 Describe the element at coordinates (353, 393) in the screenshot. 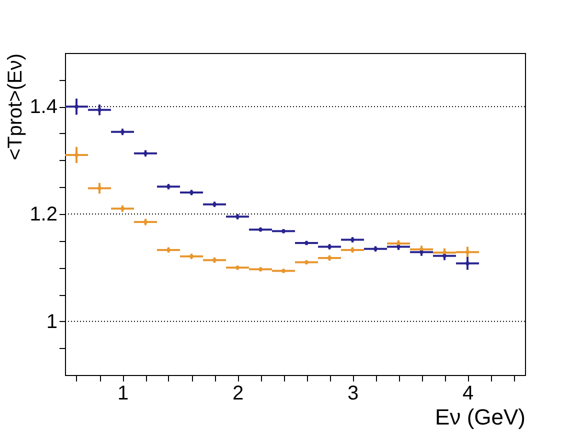

I see `x-tick-label: 3` at that location.